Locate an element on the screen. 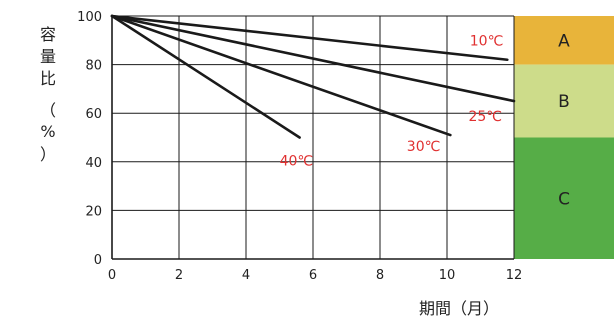 The height and width of the screenshot is (326, 614). series-label-30c: 30℃ is located at coordinates (424, 147).